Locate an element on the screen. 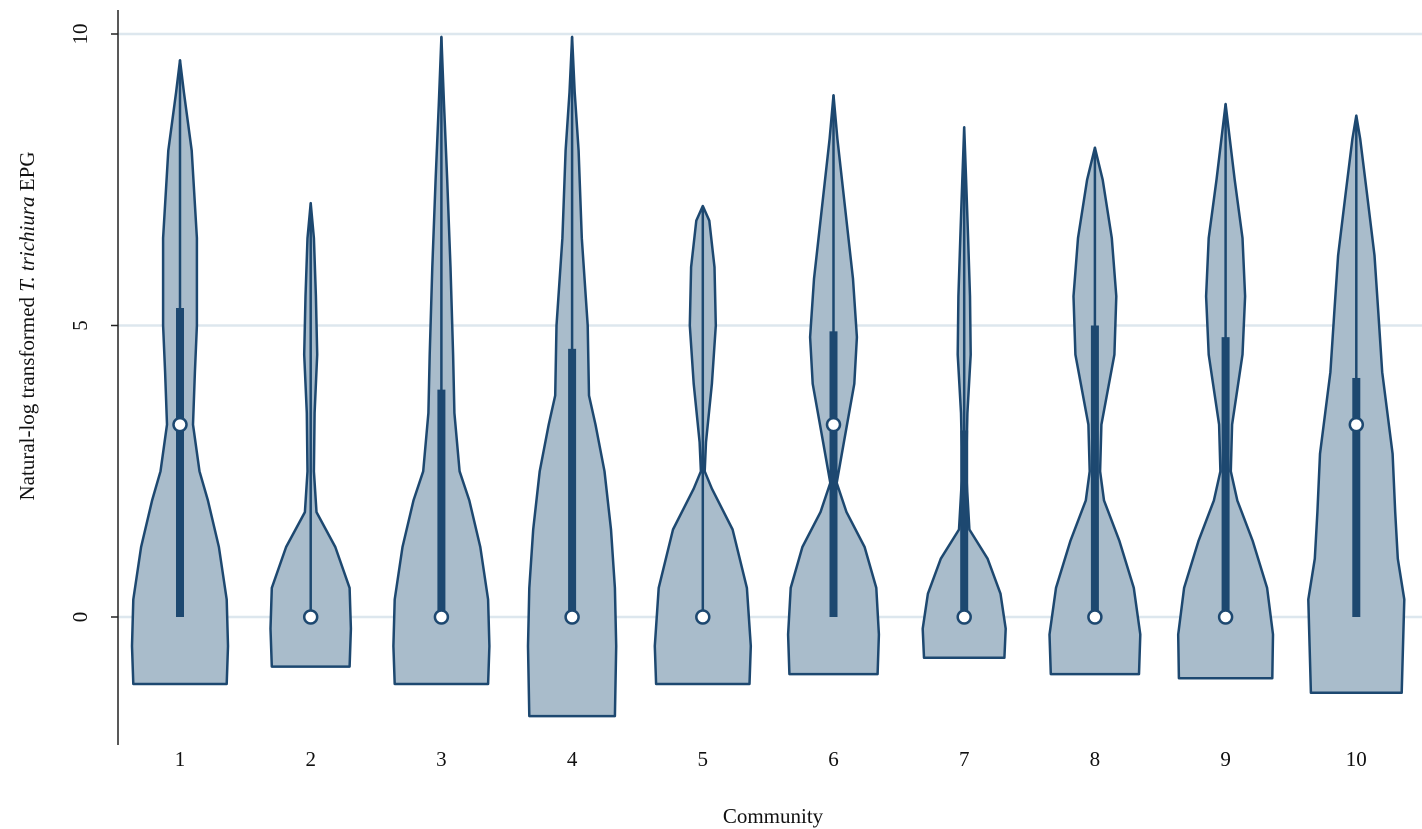  x-tick-label-3: 3 is located at coordinates (441, 759).